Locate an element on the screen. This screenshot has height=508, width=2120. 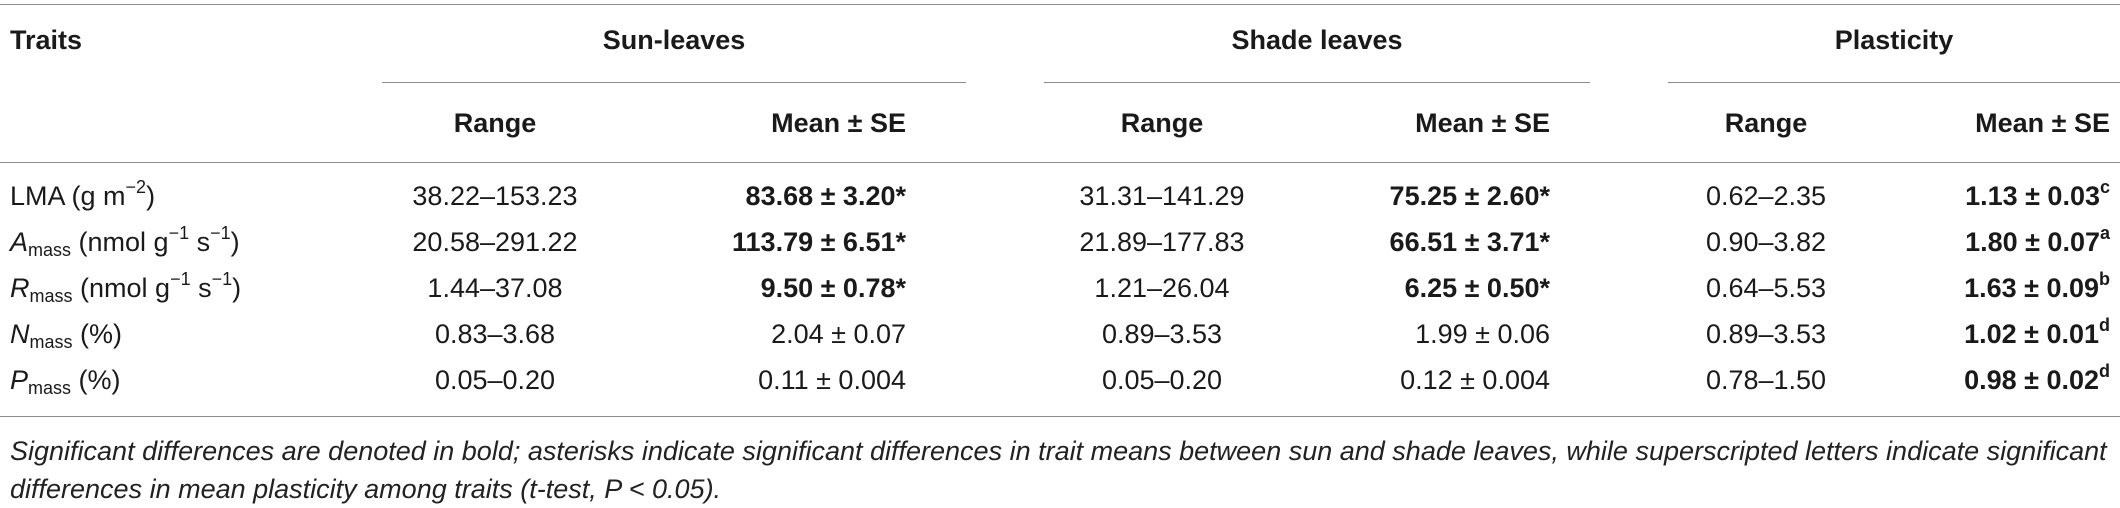
plasticity-mean-cell: 0.98 ± 0.02d is located at coordinates (1985, 378).